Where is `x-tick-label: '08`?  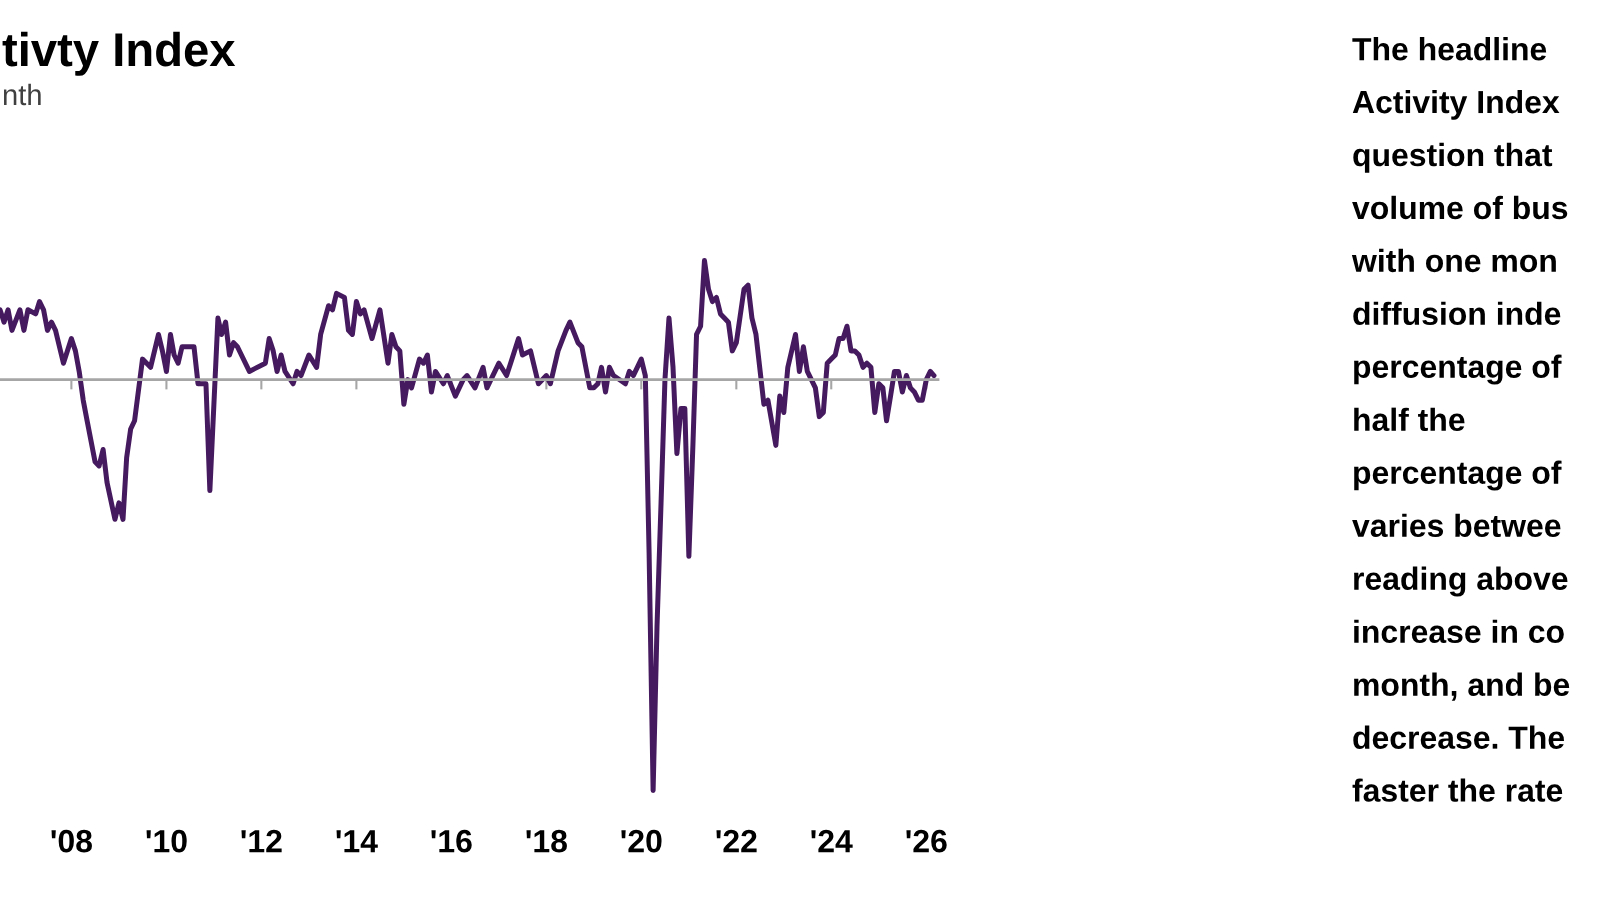 x-tick-label: '08 is located at coordinates (71, 841).